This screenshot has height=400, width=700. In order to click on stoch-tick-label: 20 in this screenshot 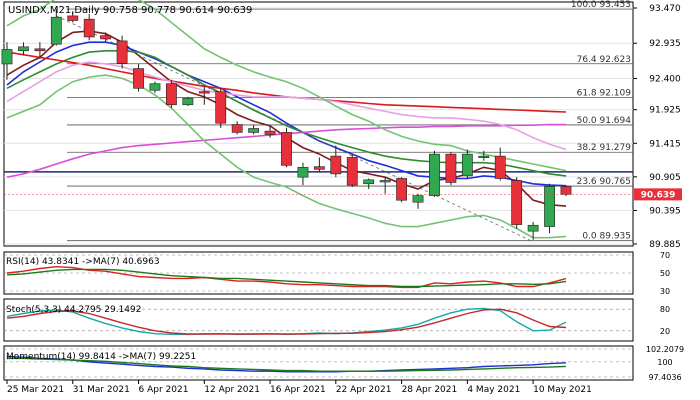, I will do `click(665, 331)`.